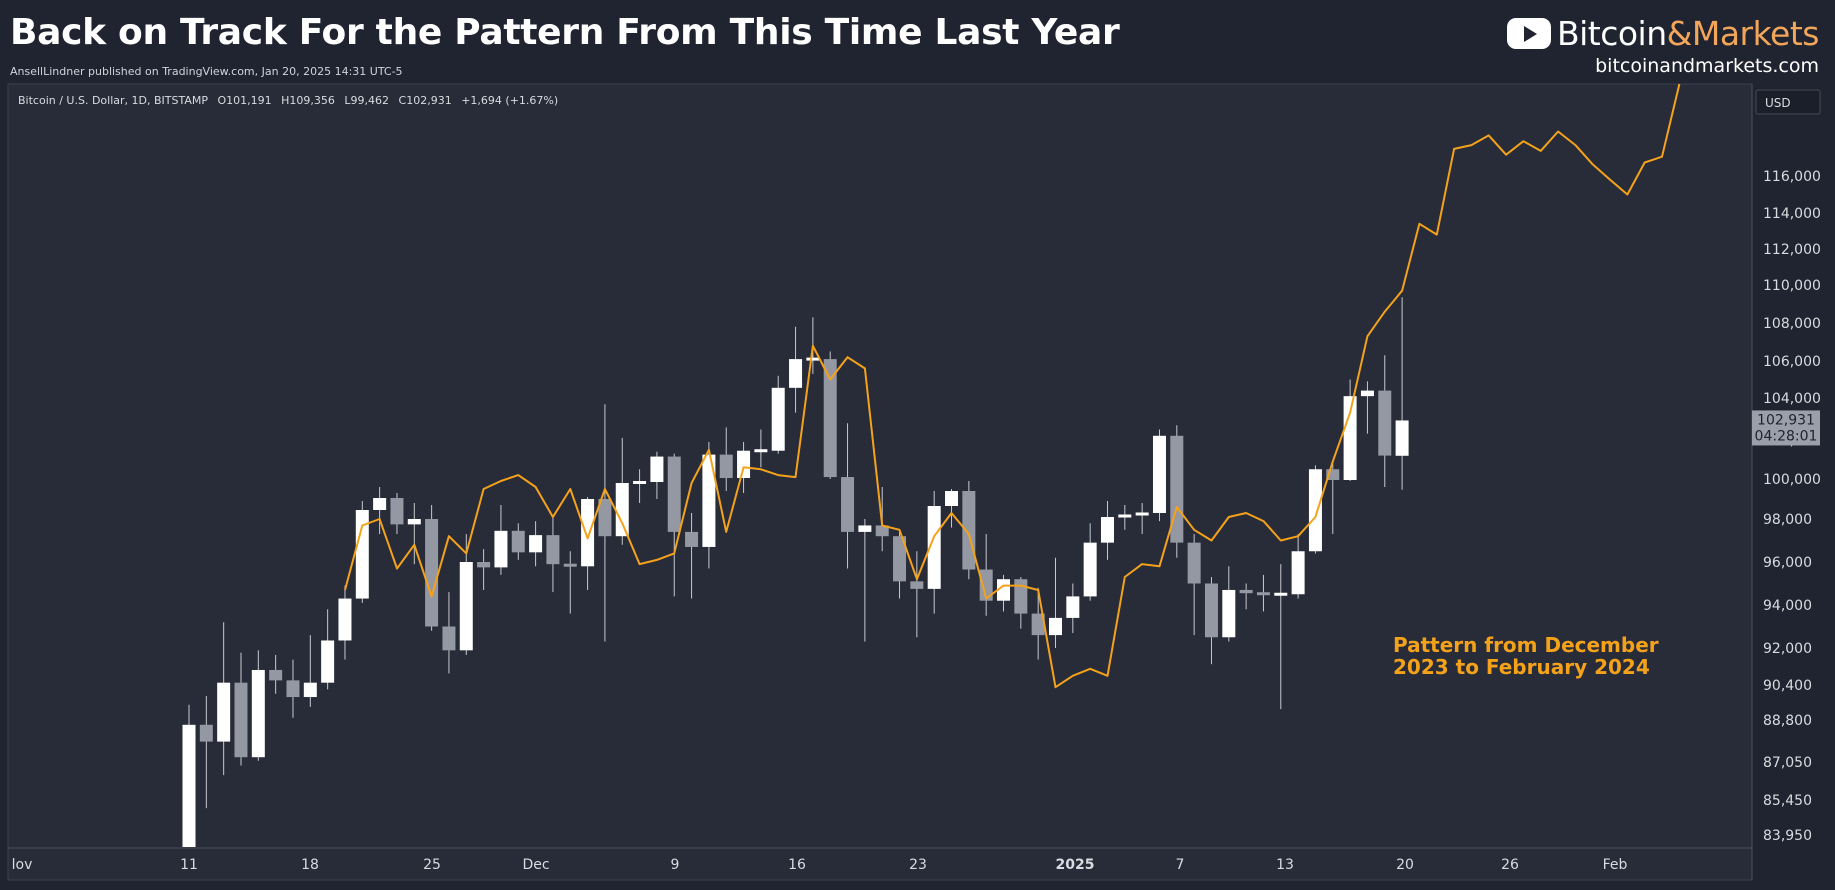 This screenshot has height=890, width=1835. Describe the element at coordinates (1180, 865) in the screenshot. I see `x-tick-label: 7` at that location.